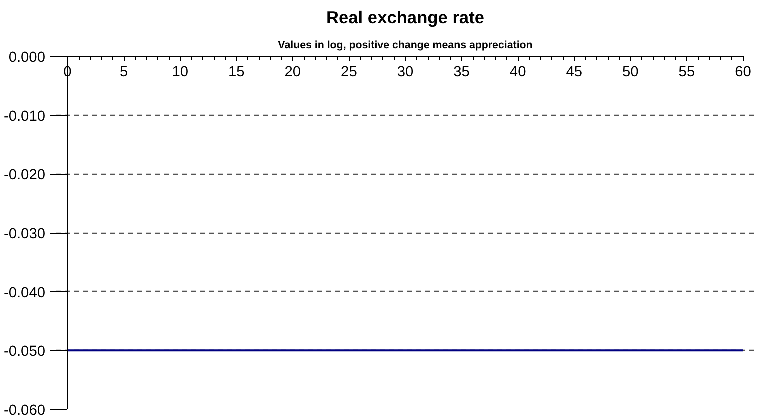 This screenshot has height=417, width=768. I want to click on x-tick-label: 5, so click(124, 72).